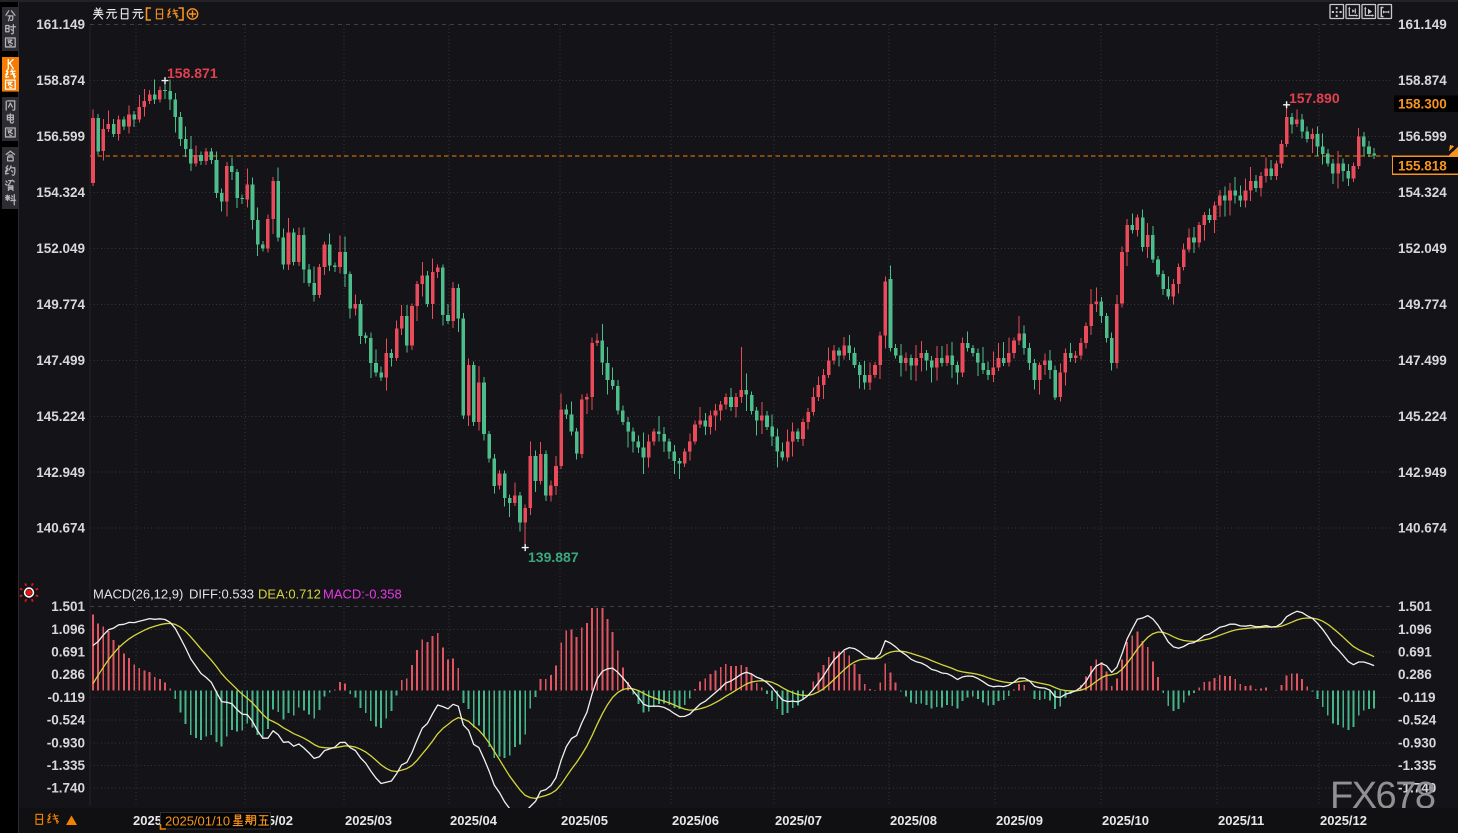  What do you see at coordinates (1241, 820) in the screenshot?
I see `svg-text: 2025/11` at bounding box center [1241, 820].